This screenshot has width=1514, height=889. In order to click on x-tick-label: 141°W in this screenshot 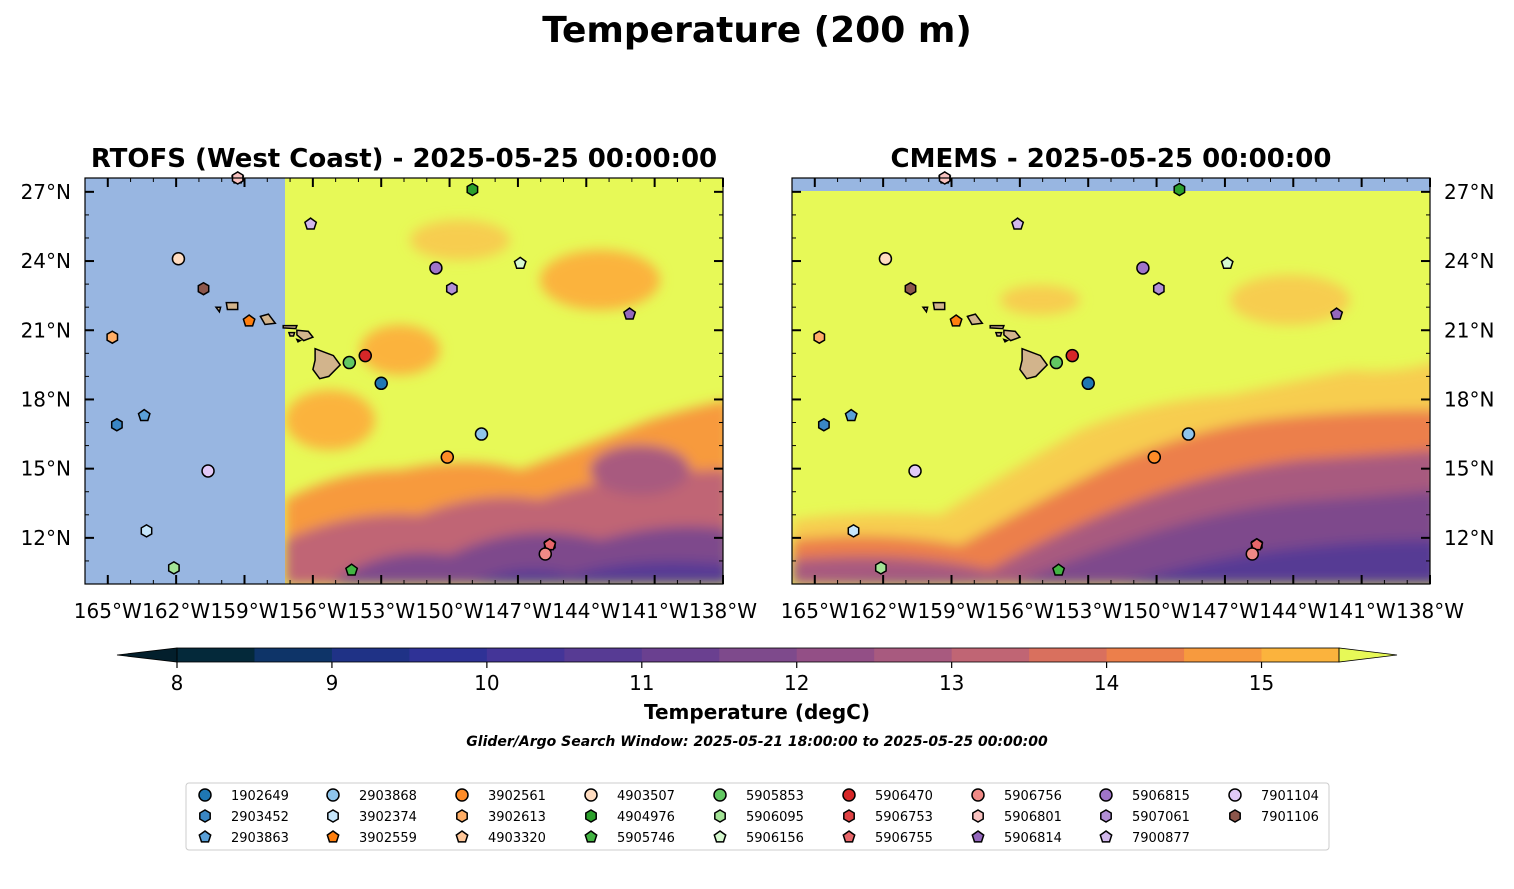, I will do `click(1362, 611)`.